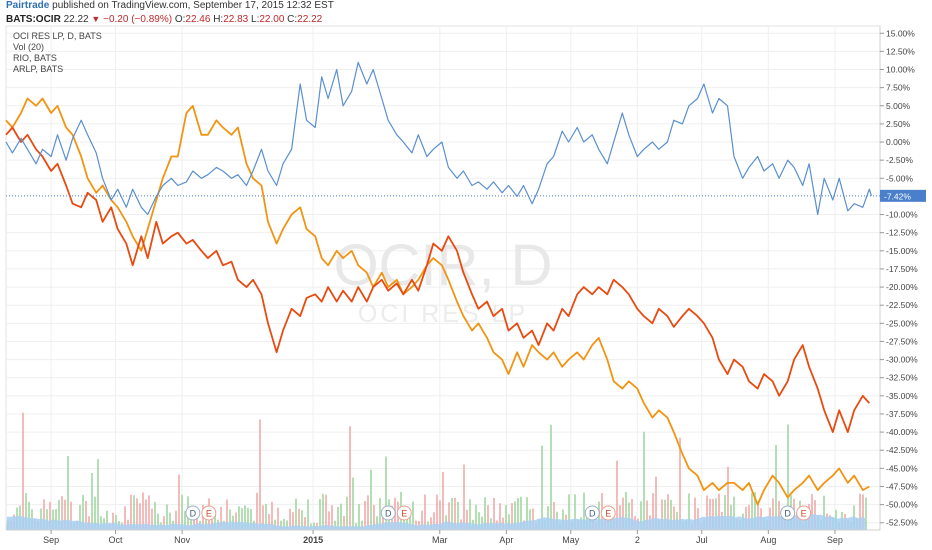  What do you see at coordinates (902, 468) in the screenshot?
I see `y-tick-label: -45.00%` at bounding box center [902, 468].